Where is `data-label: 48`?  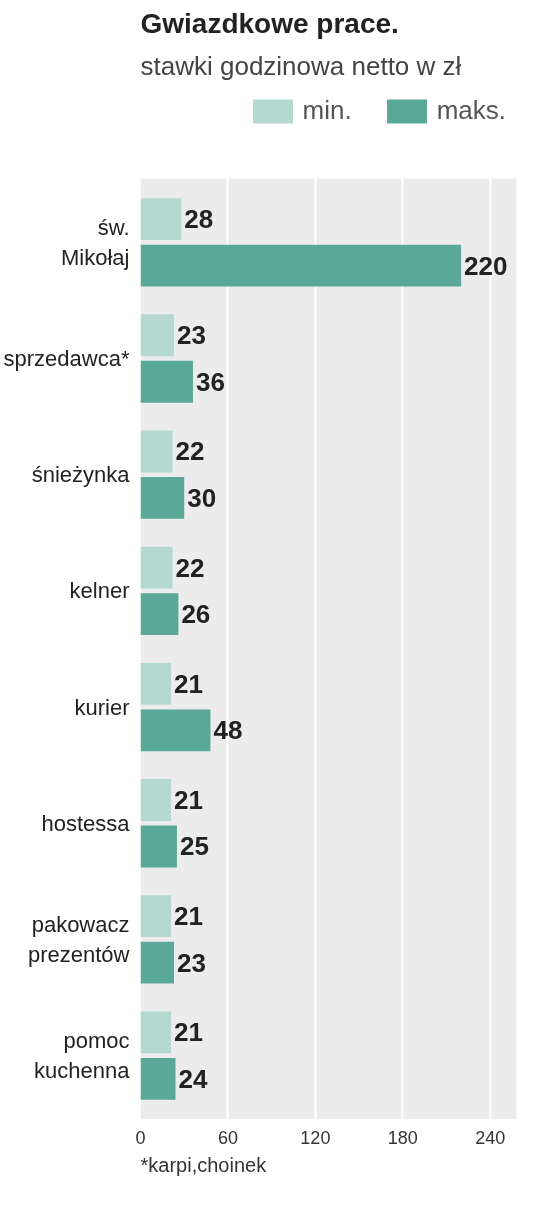 data-label: 48 is located at coordinates (228, 730).